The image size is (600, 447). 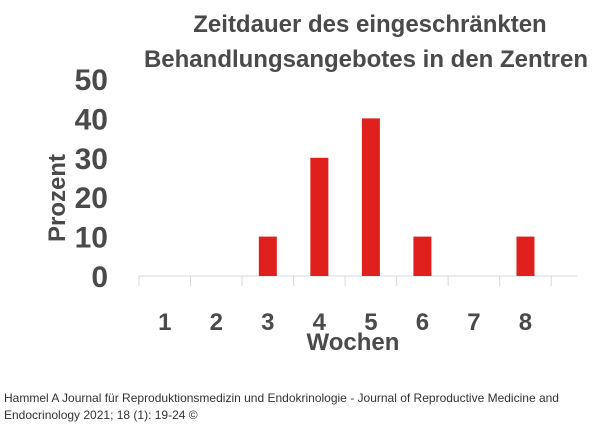 What do you see at coordinates (57, 198) in the screenshot?
I see `y-axis-label: Prozent` at bounding box center [57, 198].